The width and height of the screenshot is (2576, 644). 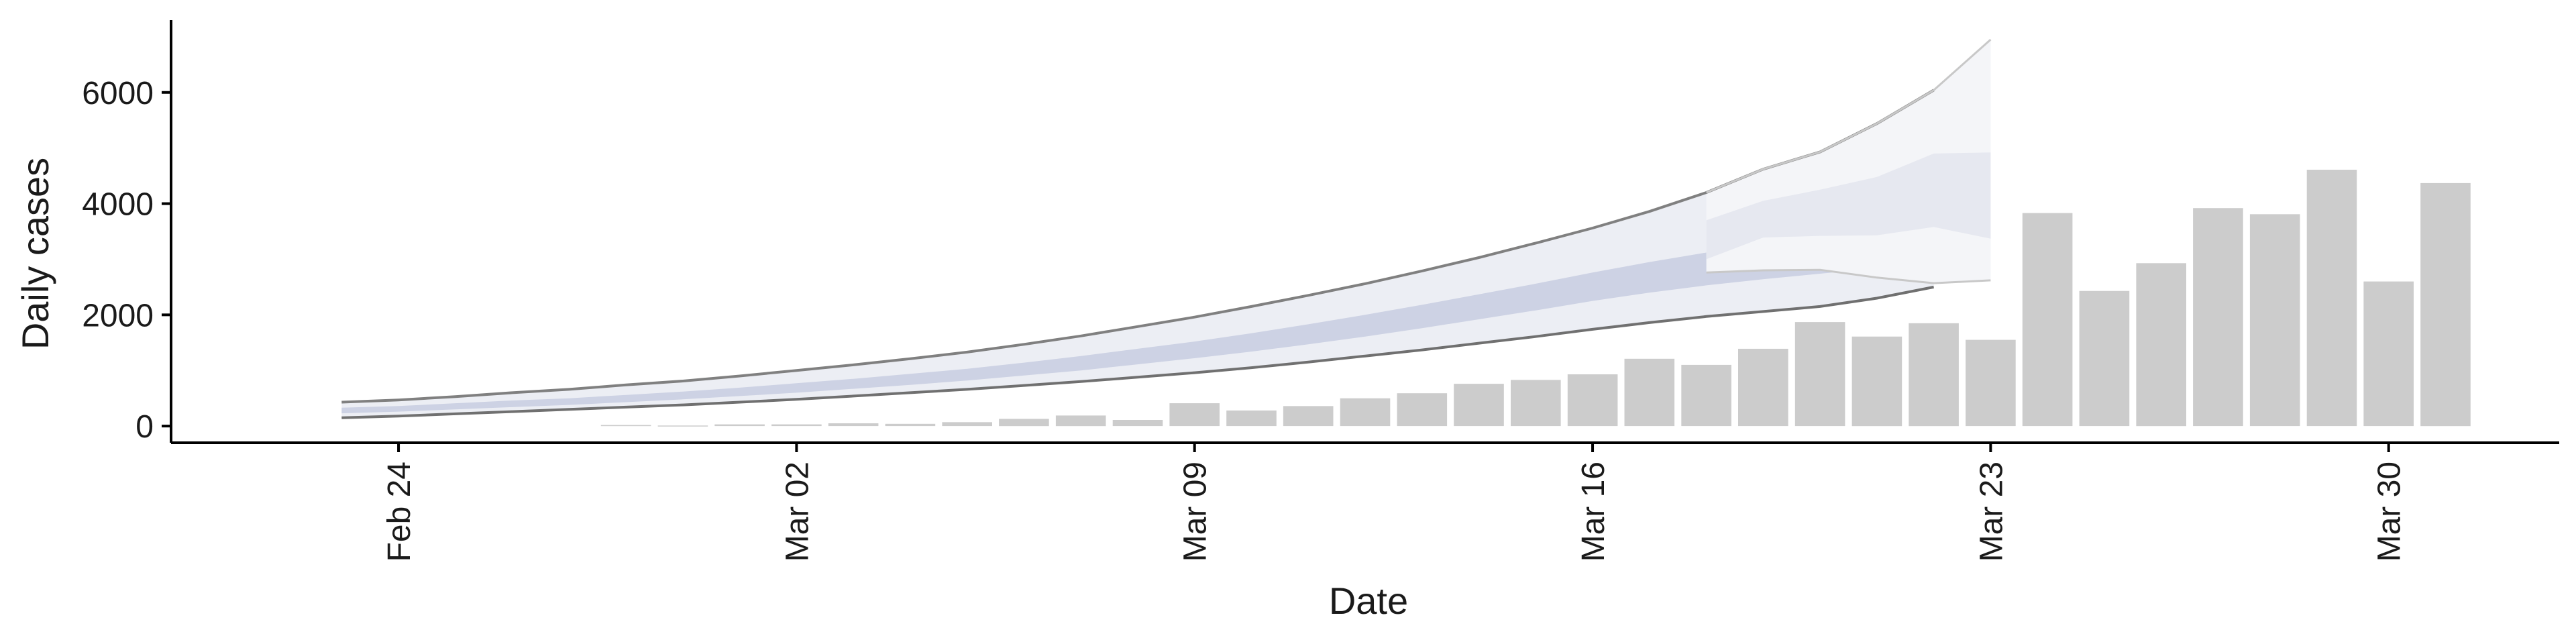 What do you see at coordinates (1137, 352) in the screenshot?
I see `estimate-lower-line` at bounding box center [1137, 352].